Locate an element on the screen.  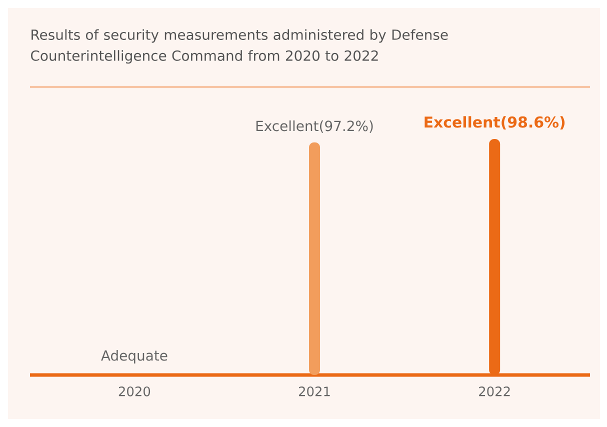
x-tick-label: 2022 is located at coordinates (494, 391).